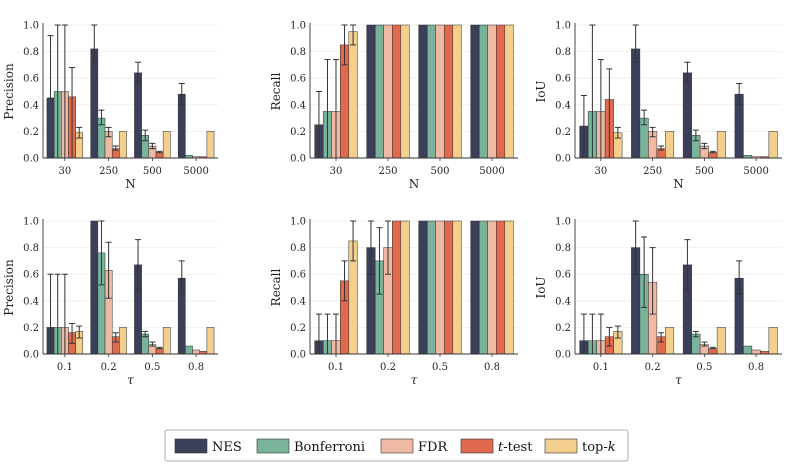 This screenshot has width=793, height=467. Describe the element at coordinates (110, 302) in the screenshot. I see `chart-precision-tau: 0.0 0.2 0.4 0.6 0.8 1.0 0.1 0.2 0.5 0.8 τ Precision` at that location.